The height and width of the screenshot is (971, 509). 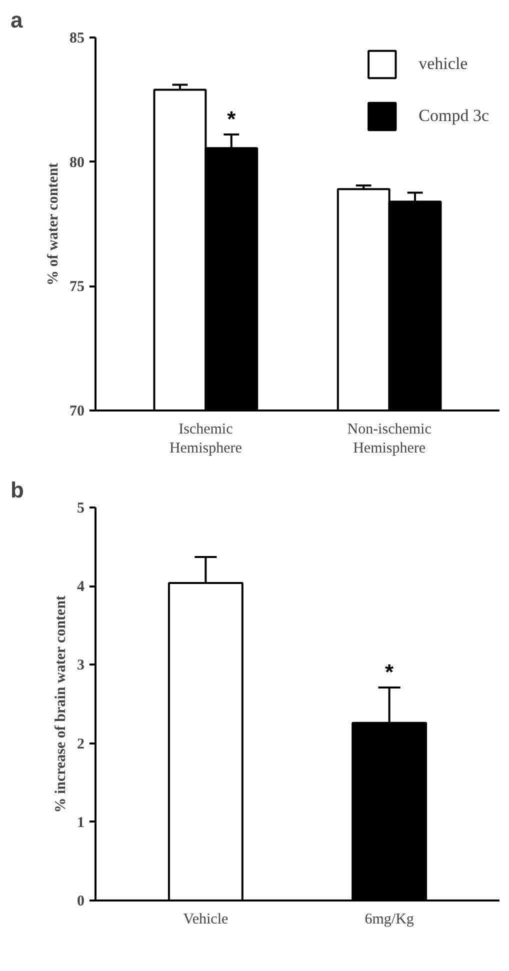 I want to click on x-tick-label: Non-ischemic Hemisphere, so click(x=389, y=439).